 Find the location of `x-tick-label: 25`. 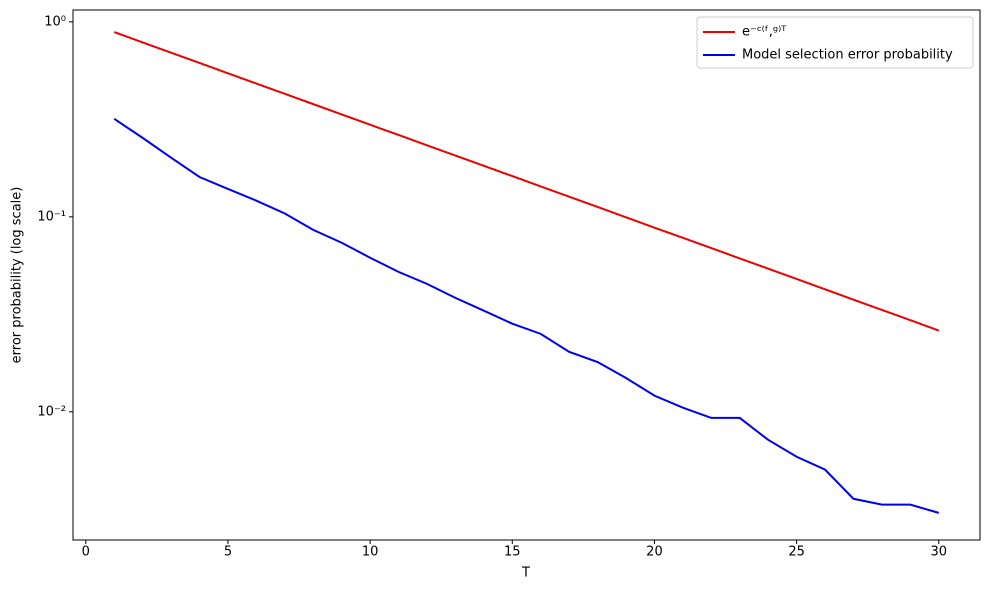

x-tick-label: 25 is located at coordinates (796, 552).